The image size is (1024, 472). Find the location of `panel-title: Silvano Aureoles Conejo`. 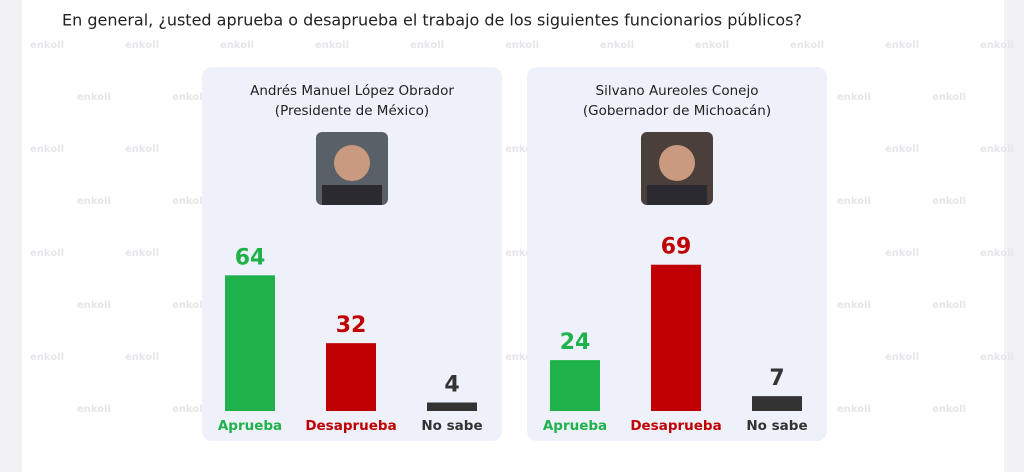

panel-title: Silvano Aureoles Conejo is located at coordinates (677, 91).